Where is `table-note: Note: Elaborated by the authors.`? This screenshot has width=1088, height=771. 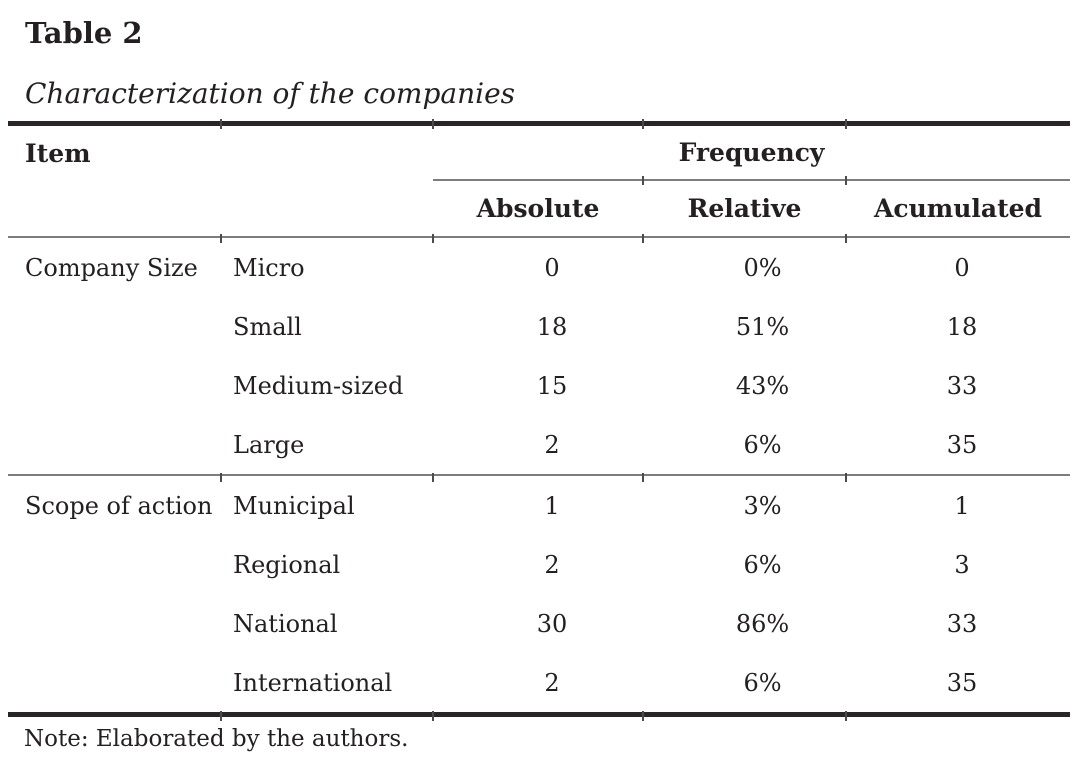
table-note: Note: Elaborated by the authors. is located at coordinates (216, 739).